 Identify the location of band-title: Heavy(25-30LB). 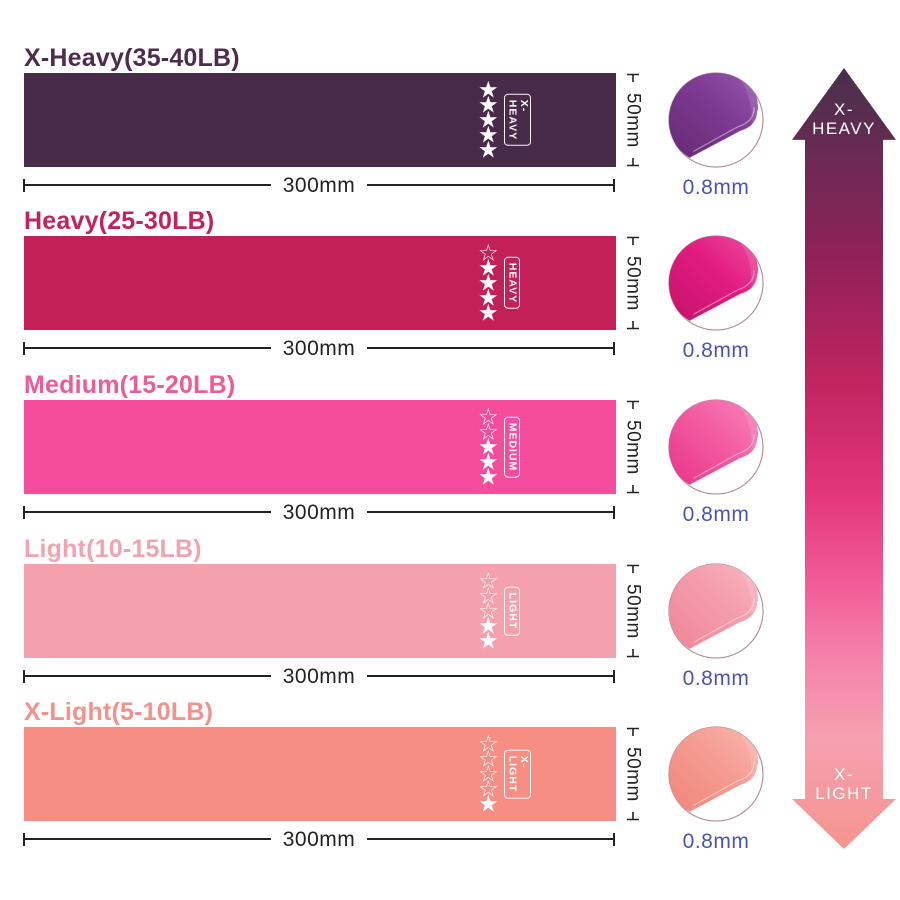
(119, 221).